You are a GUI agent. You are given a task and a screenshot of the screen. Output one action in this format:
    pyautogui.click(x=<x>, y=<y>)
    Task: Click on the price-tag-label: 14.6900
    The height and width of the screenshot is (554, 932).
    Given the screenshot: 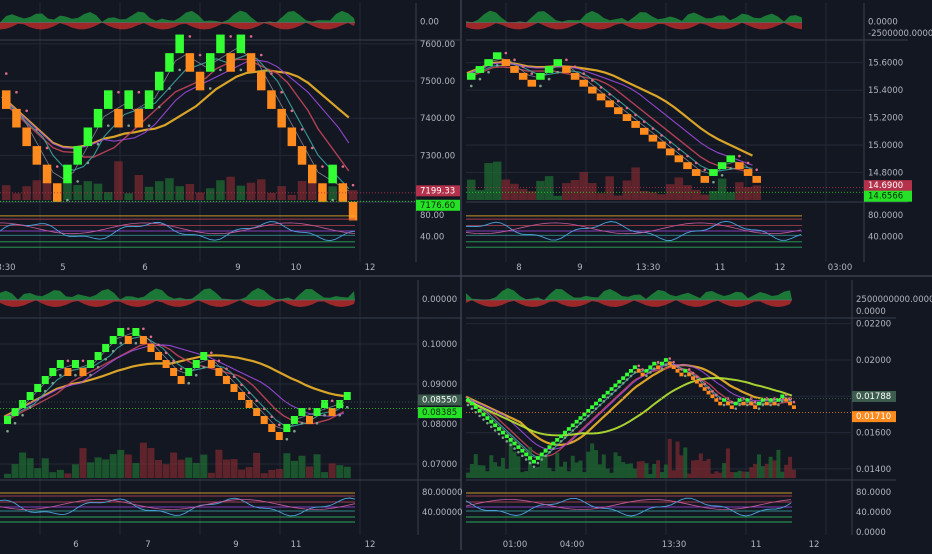 What is the action you would take?
    pyautogui.click(x=885, y=186)
    